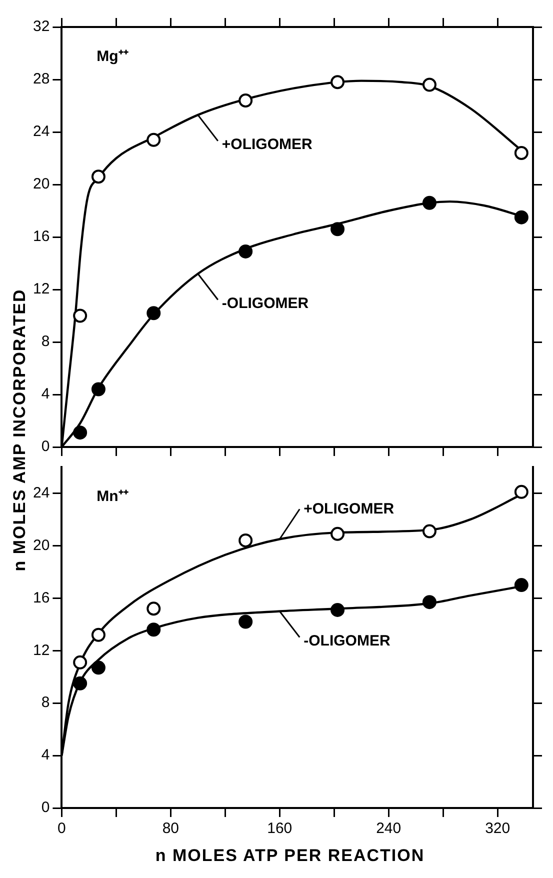 This screenshot has width=553, height=878. I want to click on x-tick-label: 160, so click(279, 829).